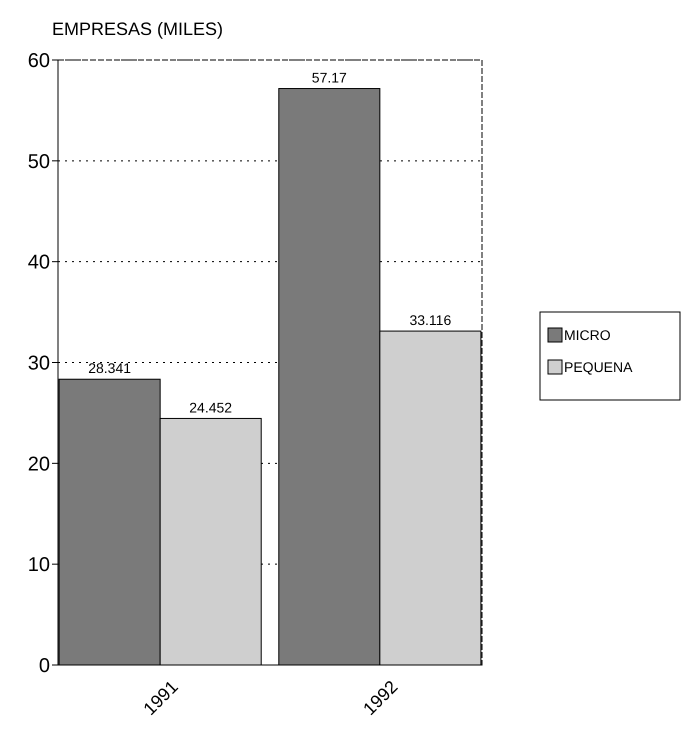 The width and height of the screenshot is (682, 732). I want to click on data-label: 57.17, so click(330, 78).